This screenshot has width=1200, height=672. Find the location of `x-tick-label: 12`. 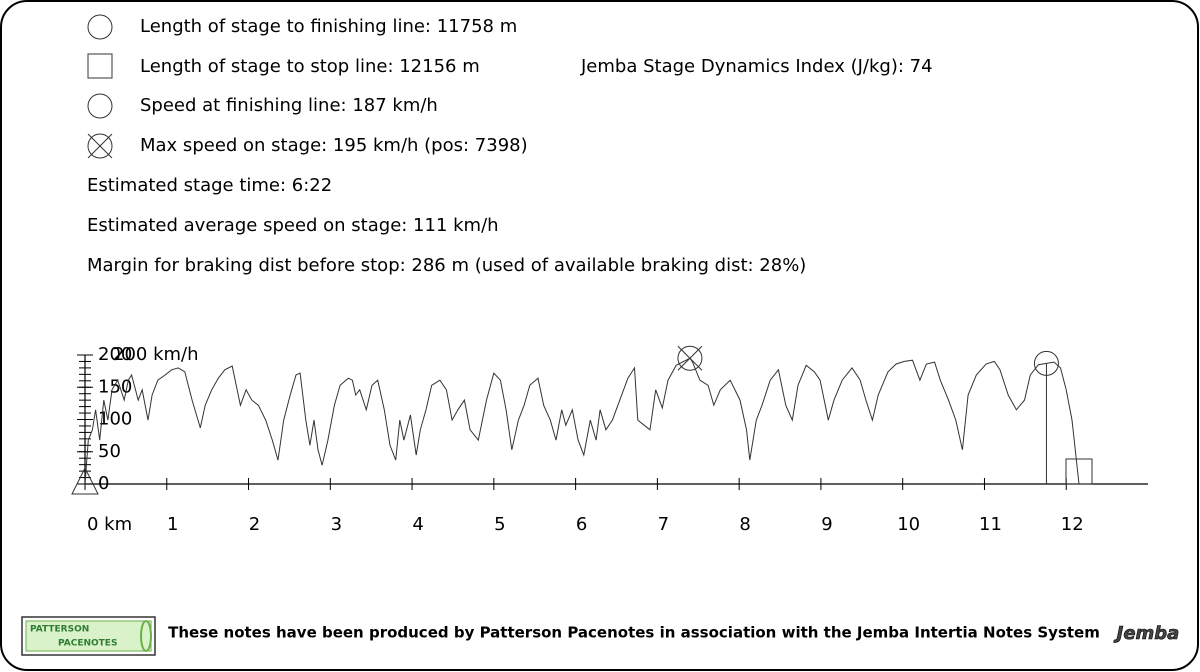

x-tick-label: 12 is located at coordinates (1072, 524).